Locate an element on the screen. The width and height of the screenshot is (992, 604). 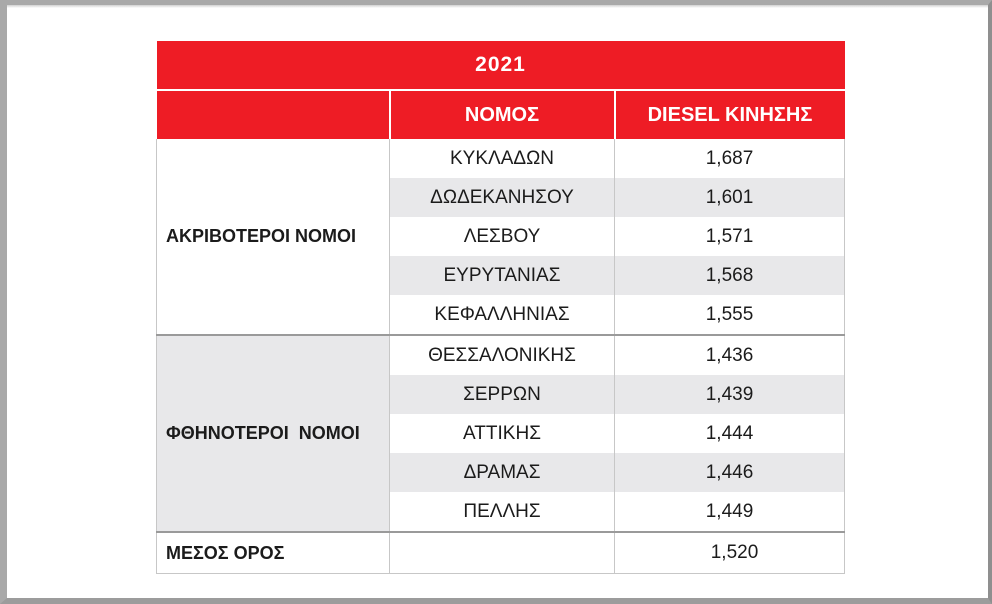
prefecture-cell: ΔΡΑΜΑΣ is located at coordinates (502, 472).